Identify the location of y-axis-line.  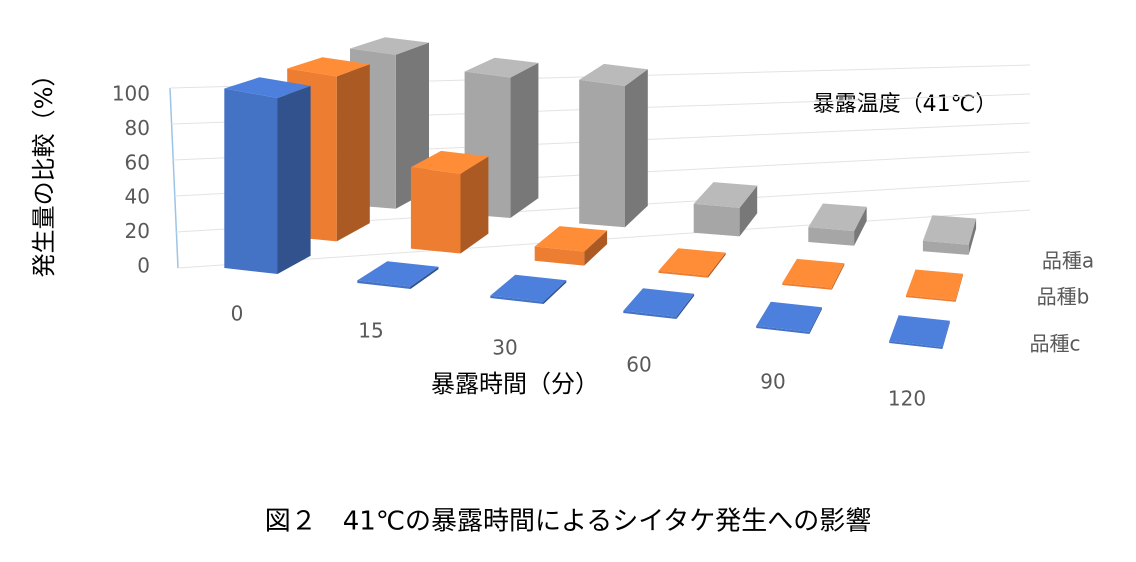
(174, 178).